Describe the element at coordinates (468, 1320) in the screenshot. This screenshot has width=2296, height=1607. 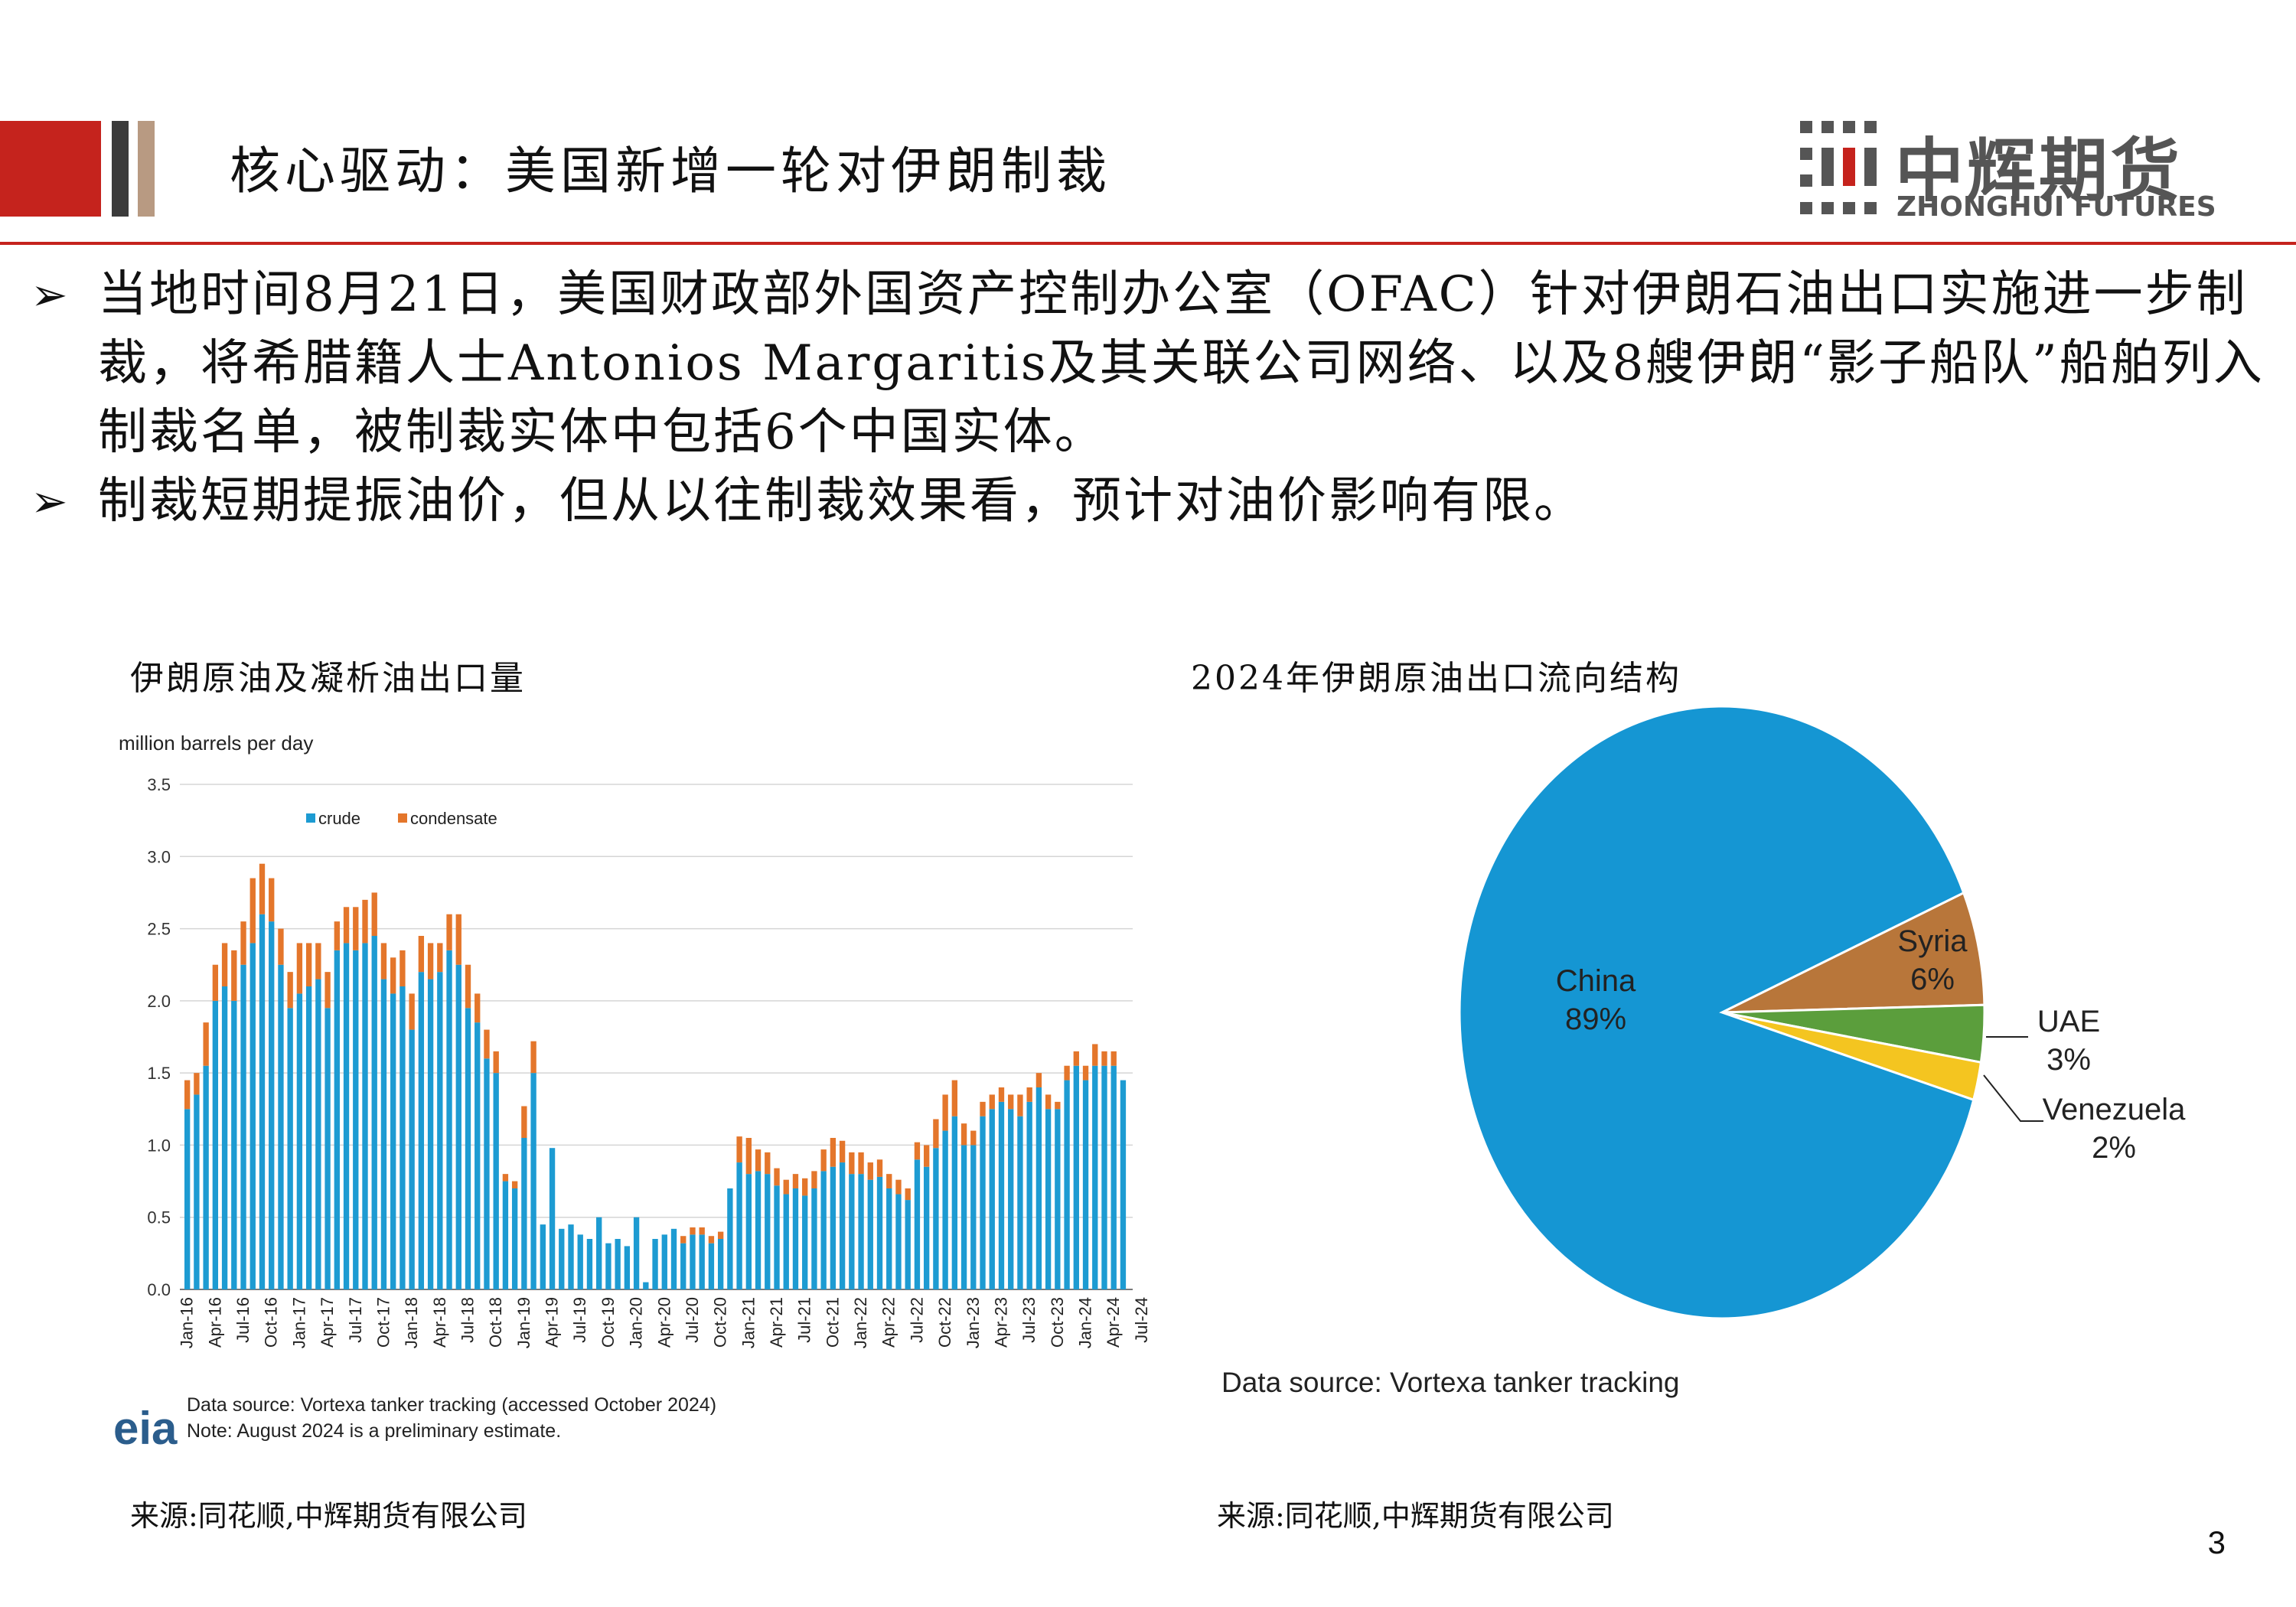
I see `x-tick-label: Jul-18` at that location.